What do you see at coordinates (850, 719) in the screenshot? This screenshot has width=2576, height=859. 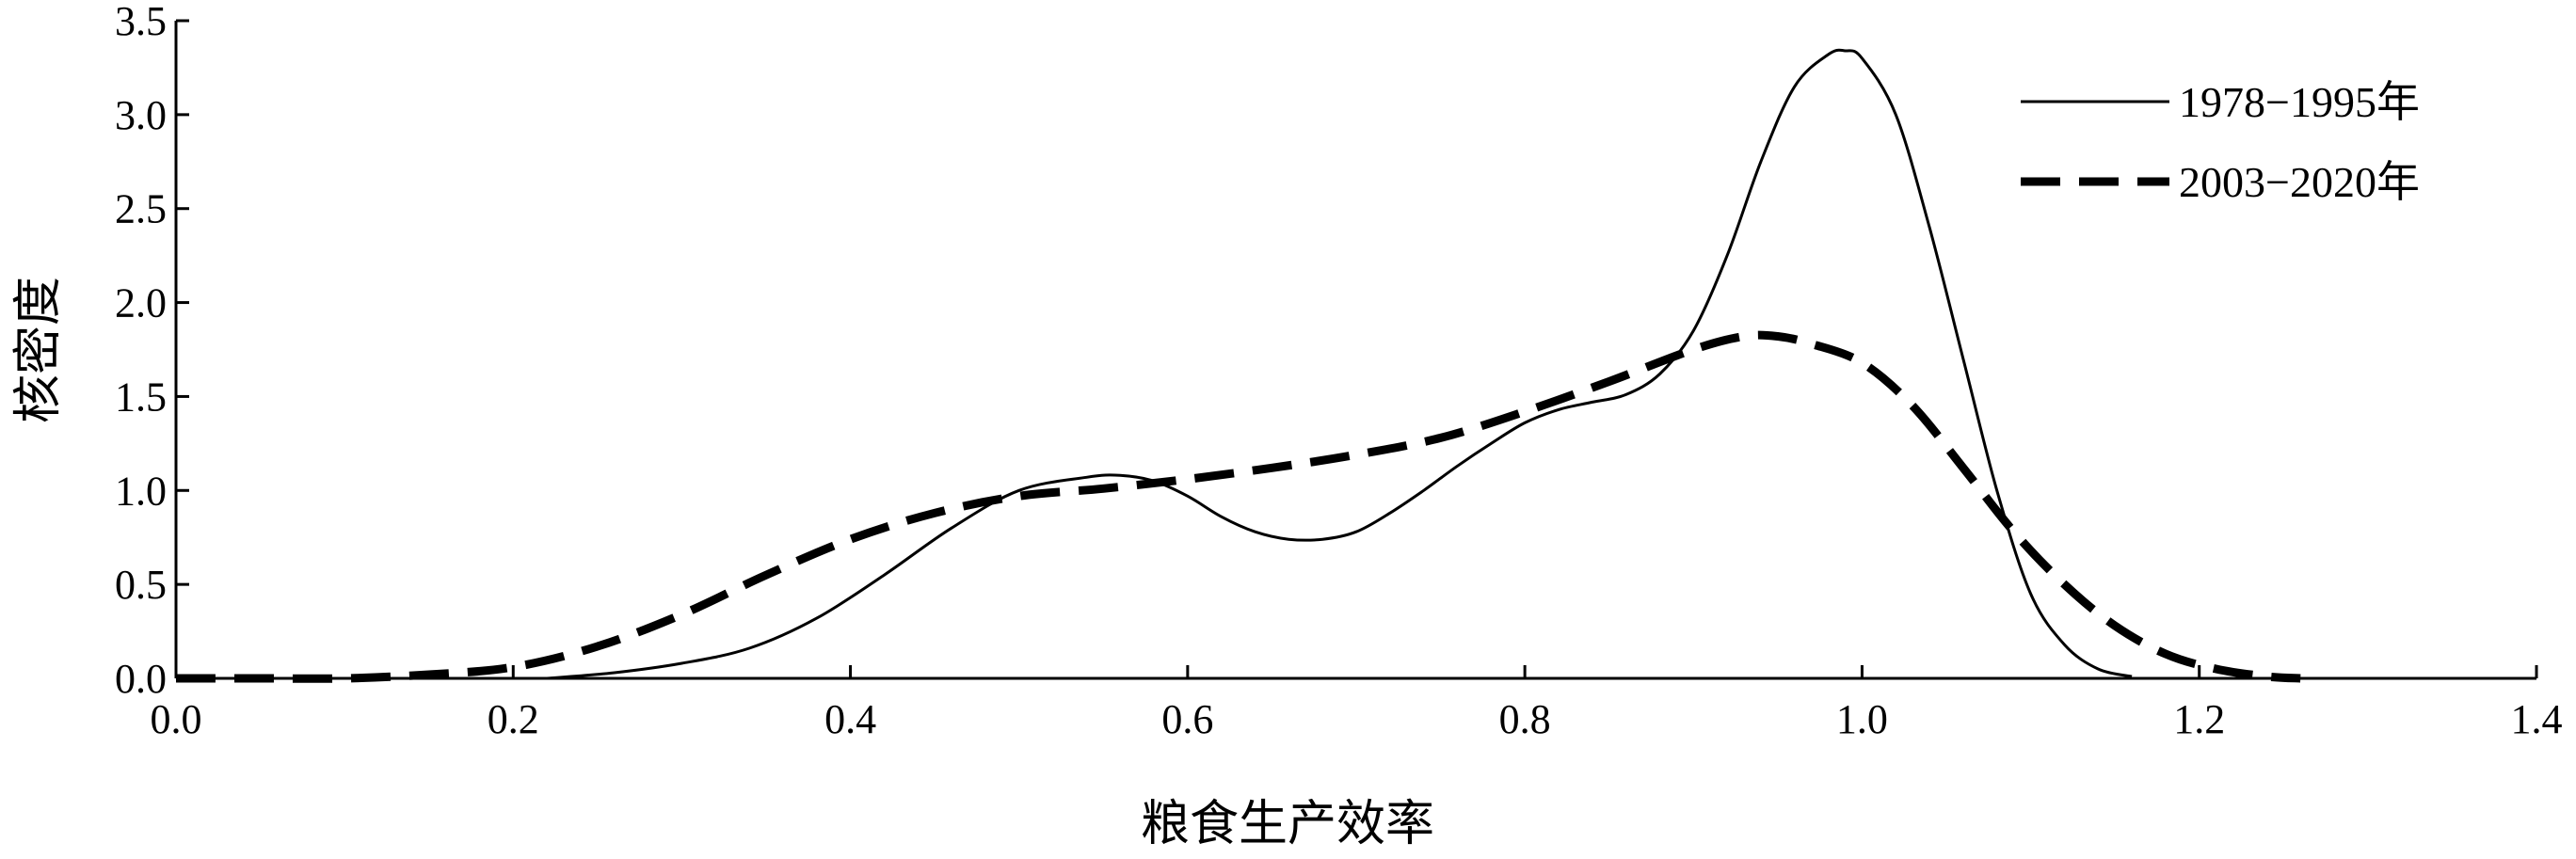 I see `x-tick-label: 0.4` at bounding box center [850, 719].